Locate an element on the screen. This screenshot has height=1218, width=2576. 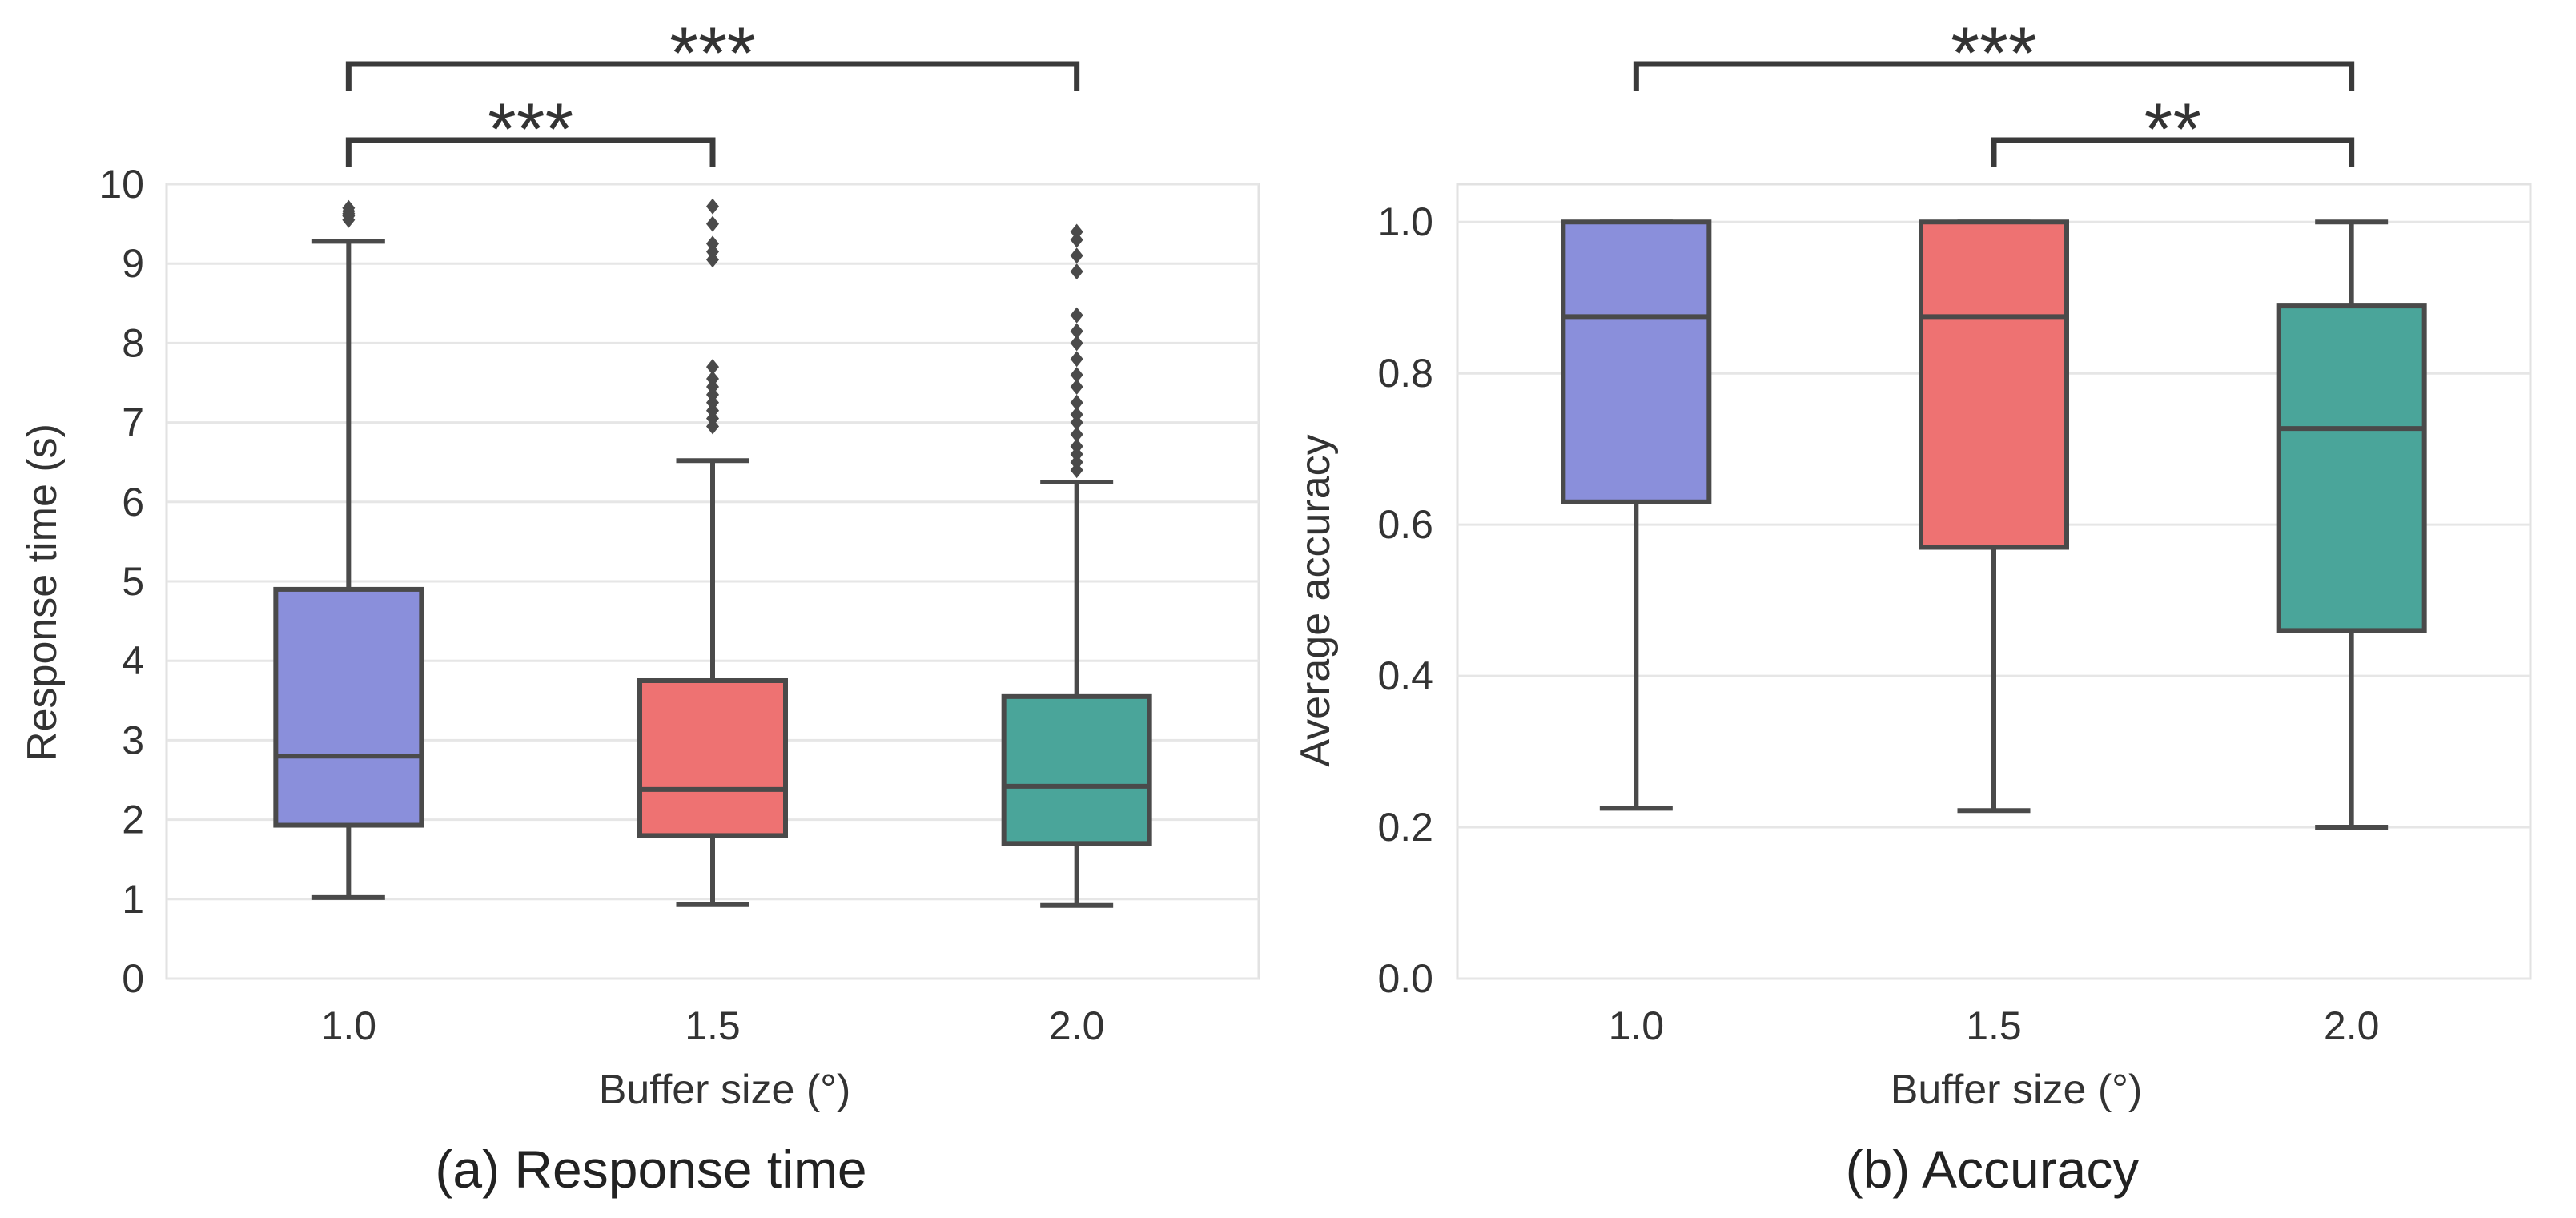
y-tick-label: 3 is located at coordinates (133, 740).